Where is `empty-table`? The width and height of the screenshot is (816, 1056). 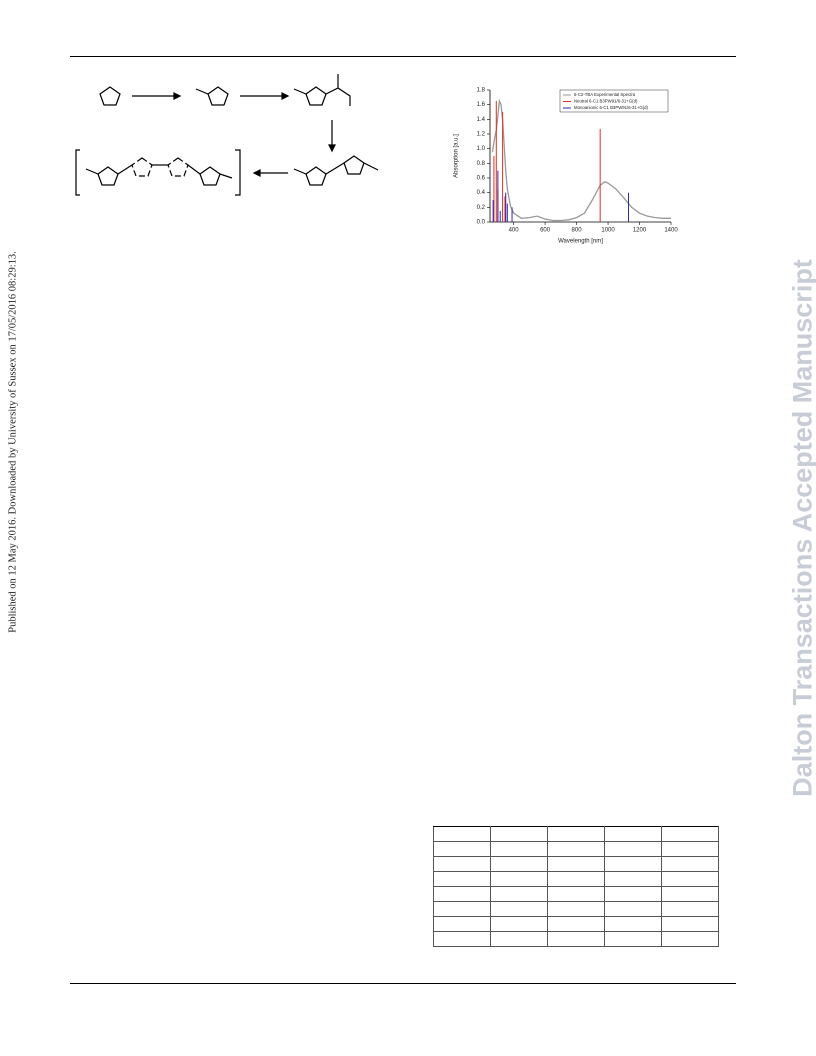 empty-table is located at coordinates (576, 886).